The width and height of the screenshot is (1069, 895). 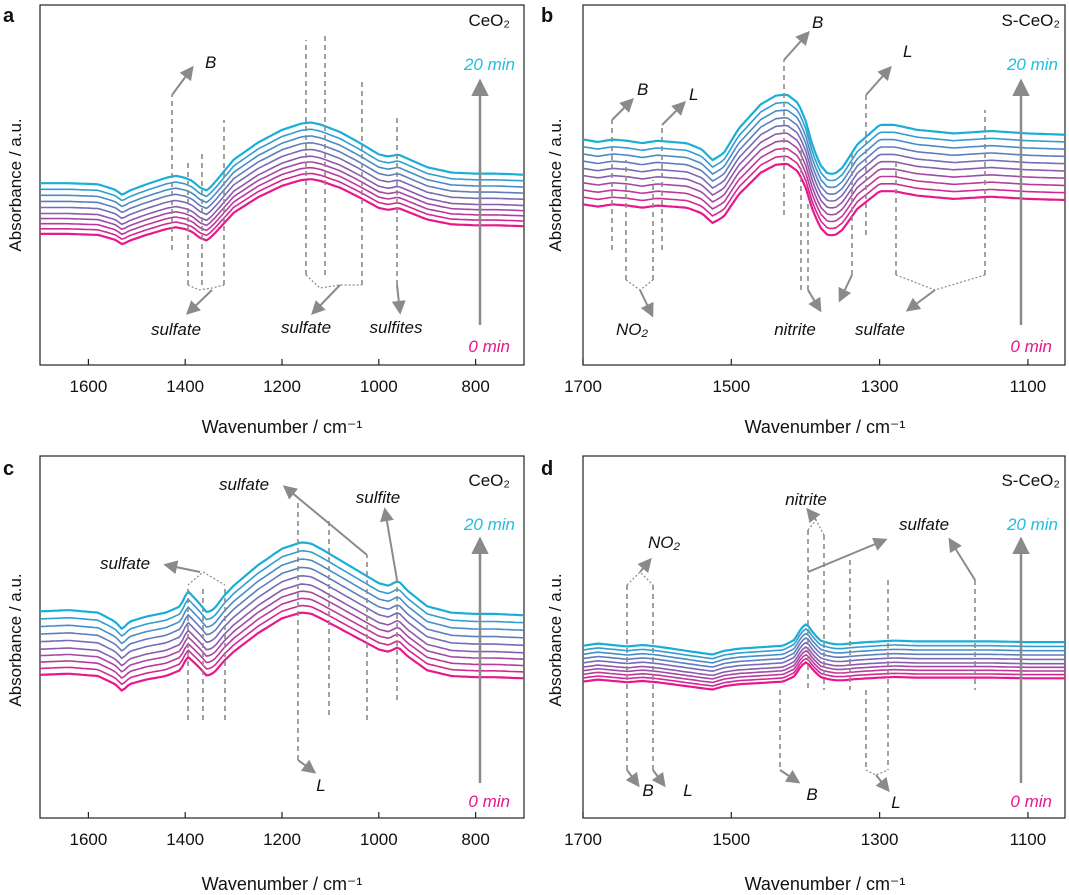 What do you see at coordinates (306, 327) in the screenshot?
I see `annot-a-2: sulfate` at bounding box center [306, 327].